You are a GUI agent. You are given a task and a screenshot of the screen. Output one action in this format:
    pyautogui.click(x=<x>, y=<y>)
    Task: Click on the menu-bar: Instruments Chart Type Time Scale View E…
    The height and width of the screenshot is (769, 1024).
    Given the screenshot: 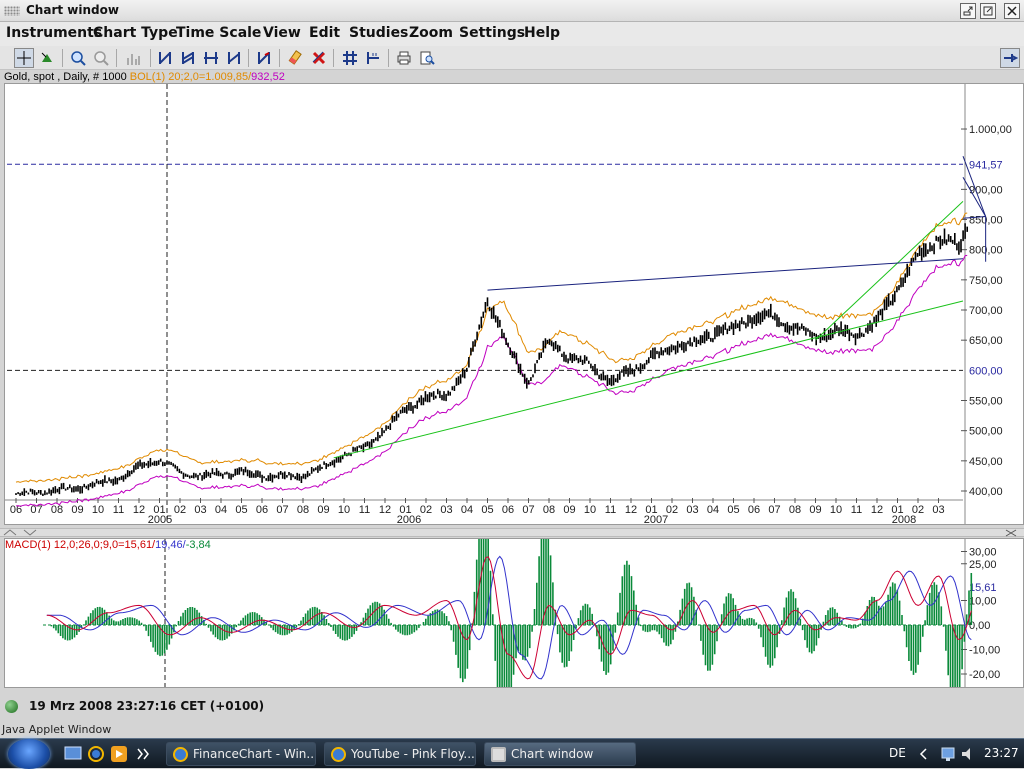 What is the action you would take?
    pyautogui.click(x=512, y=34)
    